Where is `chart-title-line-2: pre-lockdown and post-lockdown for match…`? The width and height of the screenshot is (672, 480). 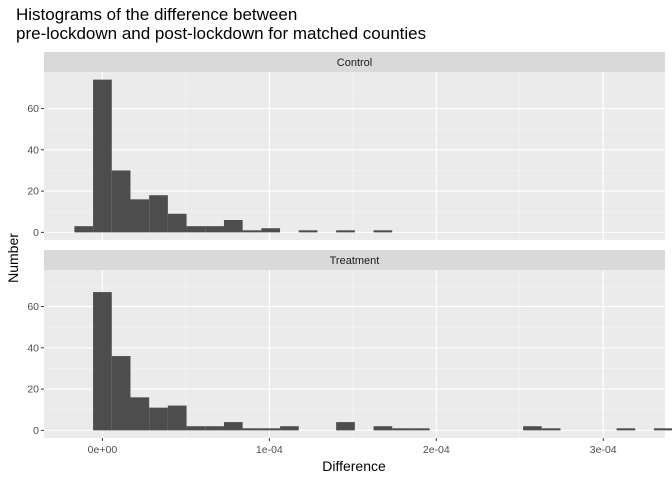 chart-title-line-2: pre-lockdown and post-lockdown for match… is located at coordinates (221, 33).